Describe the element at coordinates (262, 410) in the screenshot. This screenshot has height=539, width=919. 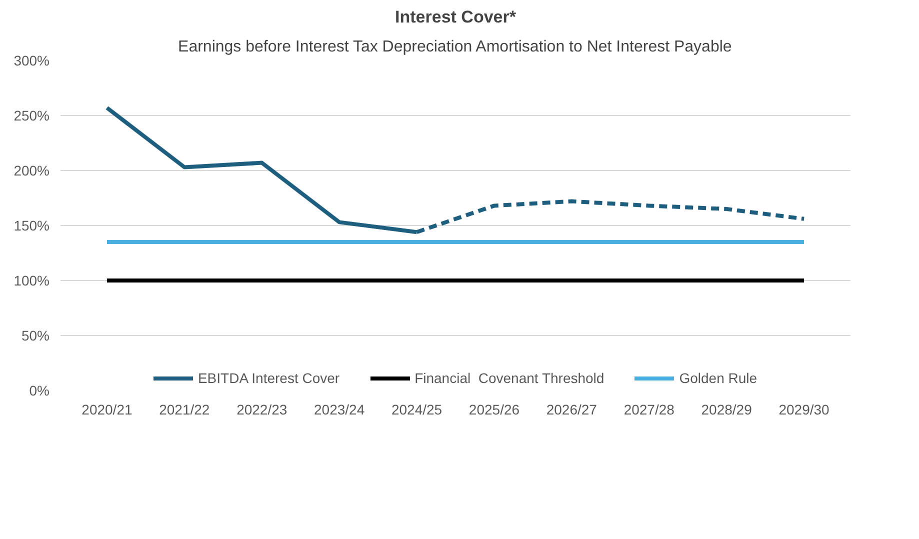
I see `x-tick-label: 2022/23` at that location.